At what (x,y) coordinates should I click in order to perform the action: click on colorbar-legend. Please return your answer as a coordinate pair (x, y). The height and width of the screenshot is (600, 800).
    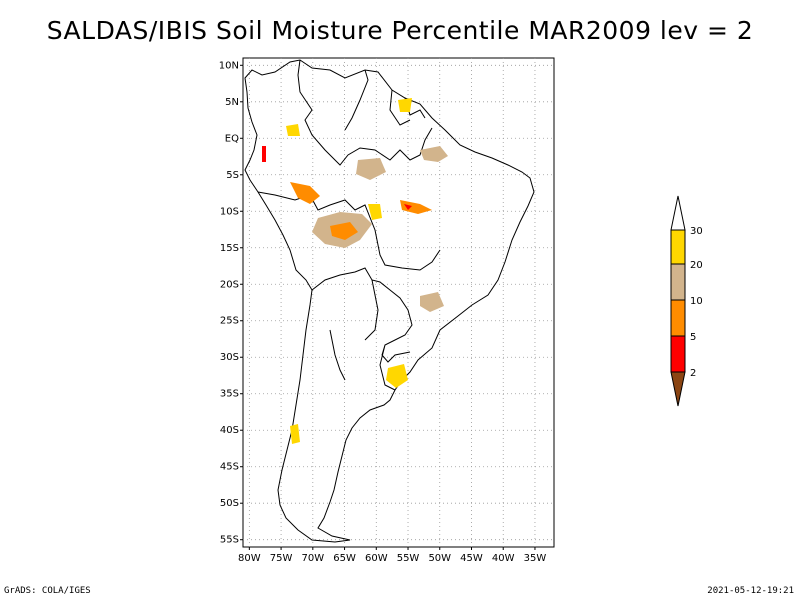
    Looking at the image, I should click on (678, 301).